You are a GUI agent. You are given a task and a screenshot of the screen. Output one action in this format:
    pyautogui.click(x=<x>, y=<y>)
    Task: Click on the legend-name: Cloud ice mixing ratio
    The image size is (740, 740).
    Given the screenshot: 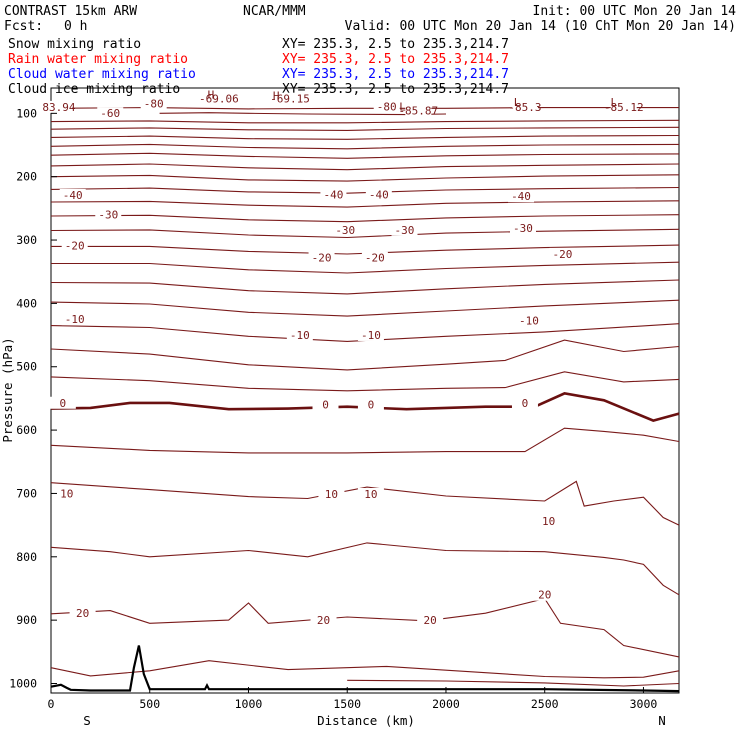 What is the action you would take?
    pyautogui.click(x=94, y=89)
    